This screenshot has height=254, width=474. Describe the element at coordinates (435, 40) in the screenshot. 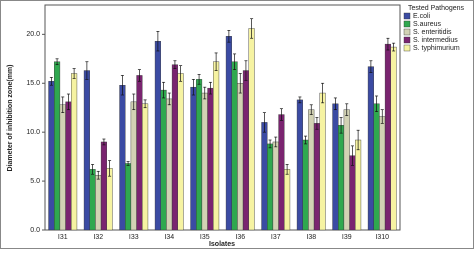

I see `legend-label: S. intermedius` at that location.